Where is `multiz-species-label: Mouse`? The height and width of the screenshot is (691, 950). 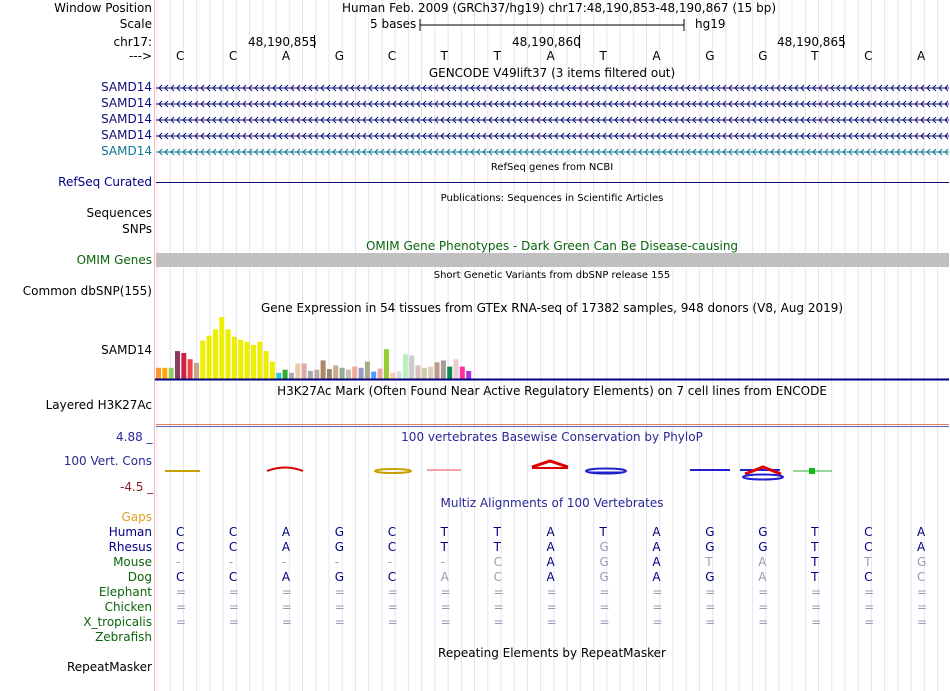 multiz-species-label: Mouse is located at coordinates (132, 562).